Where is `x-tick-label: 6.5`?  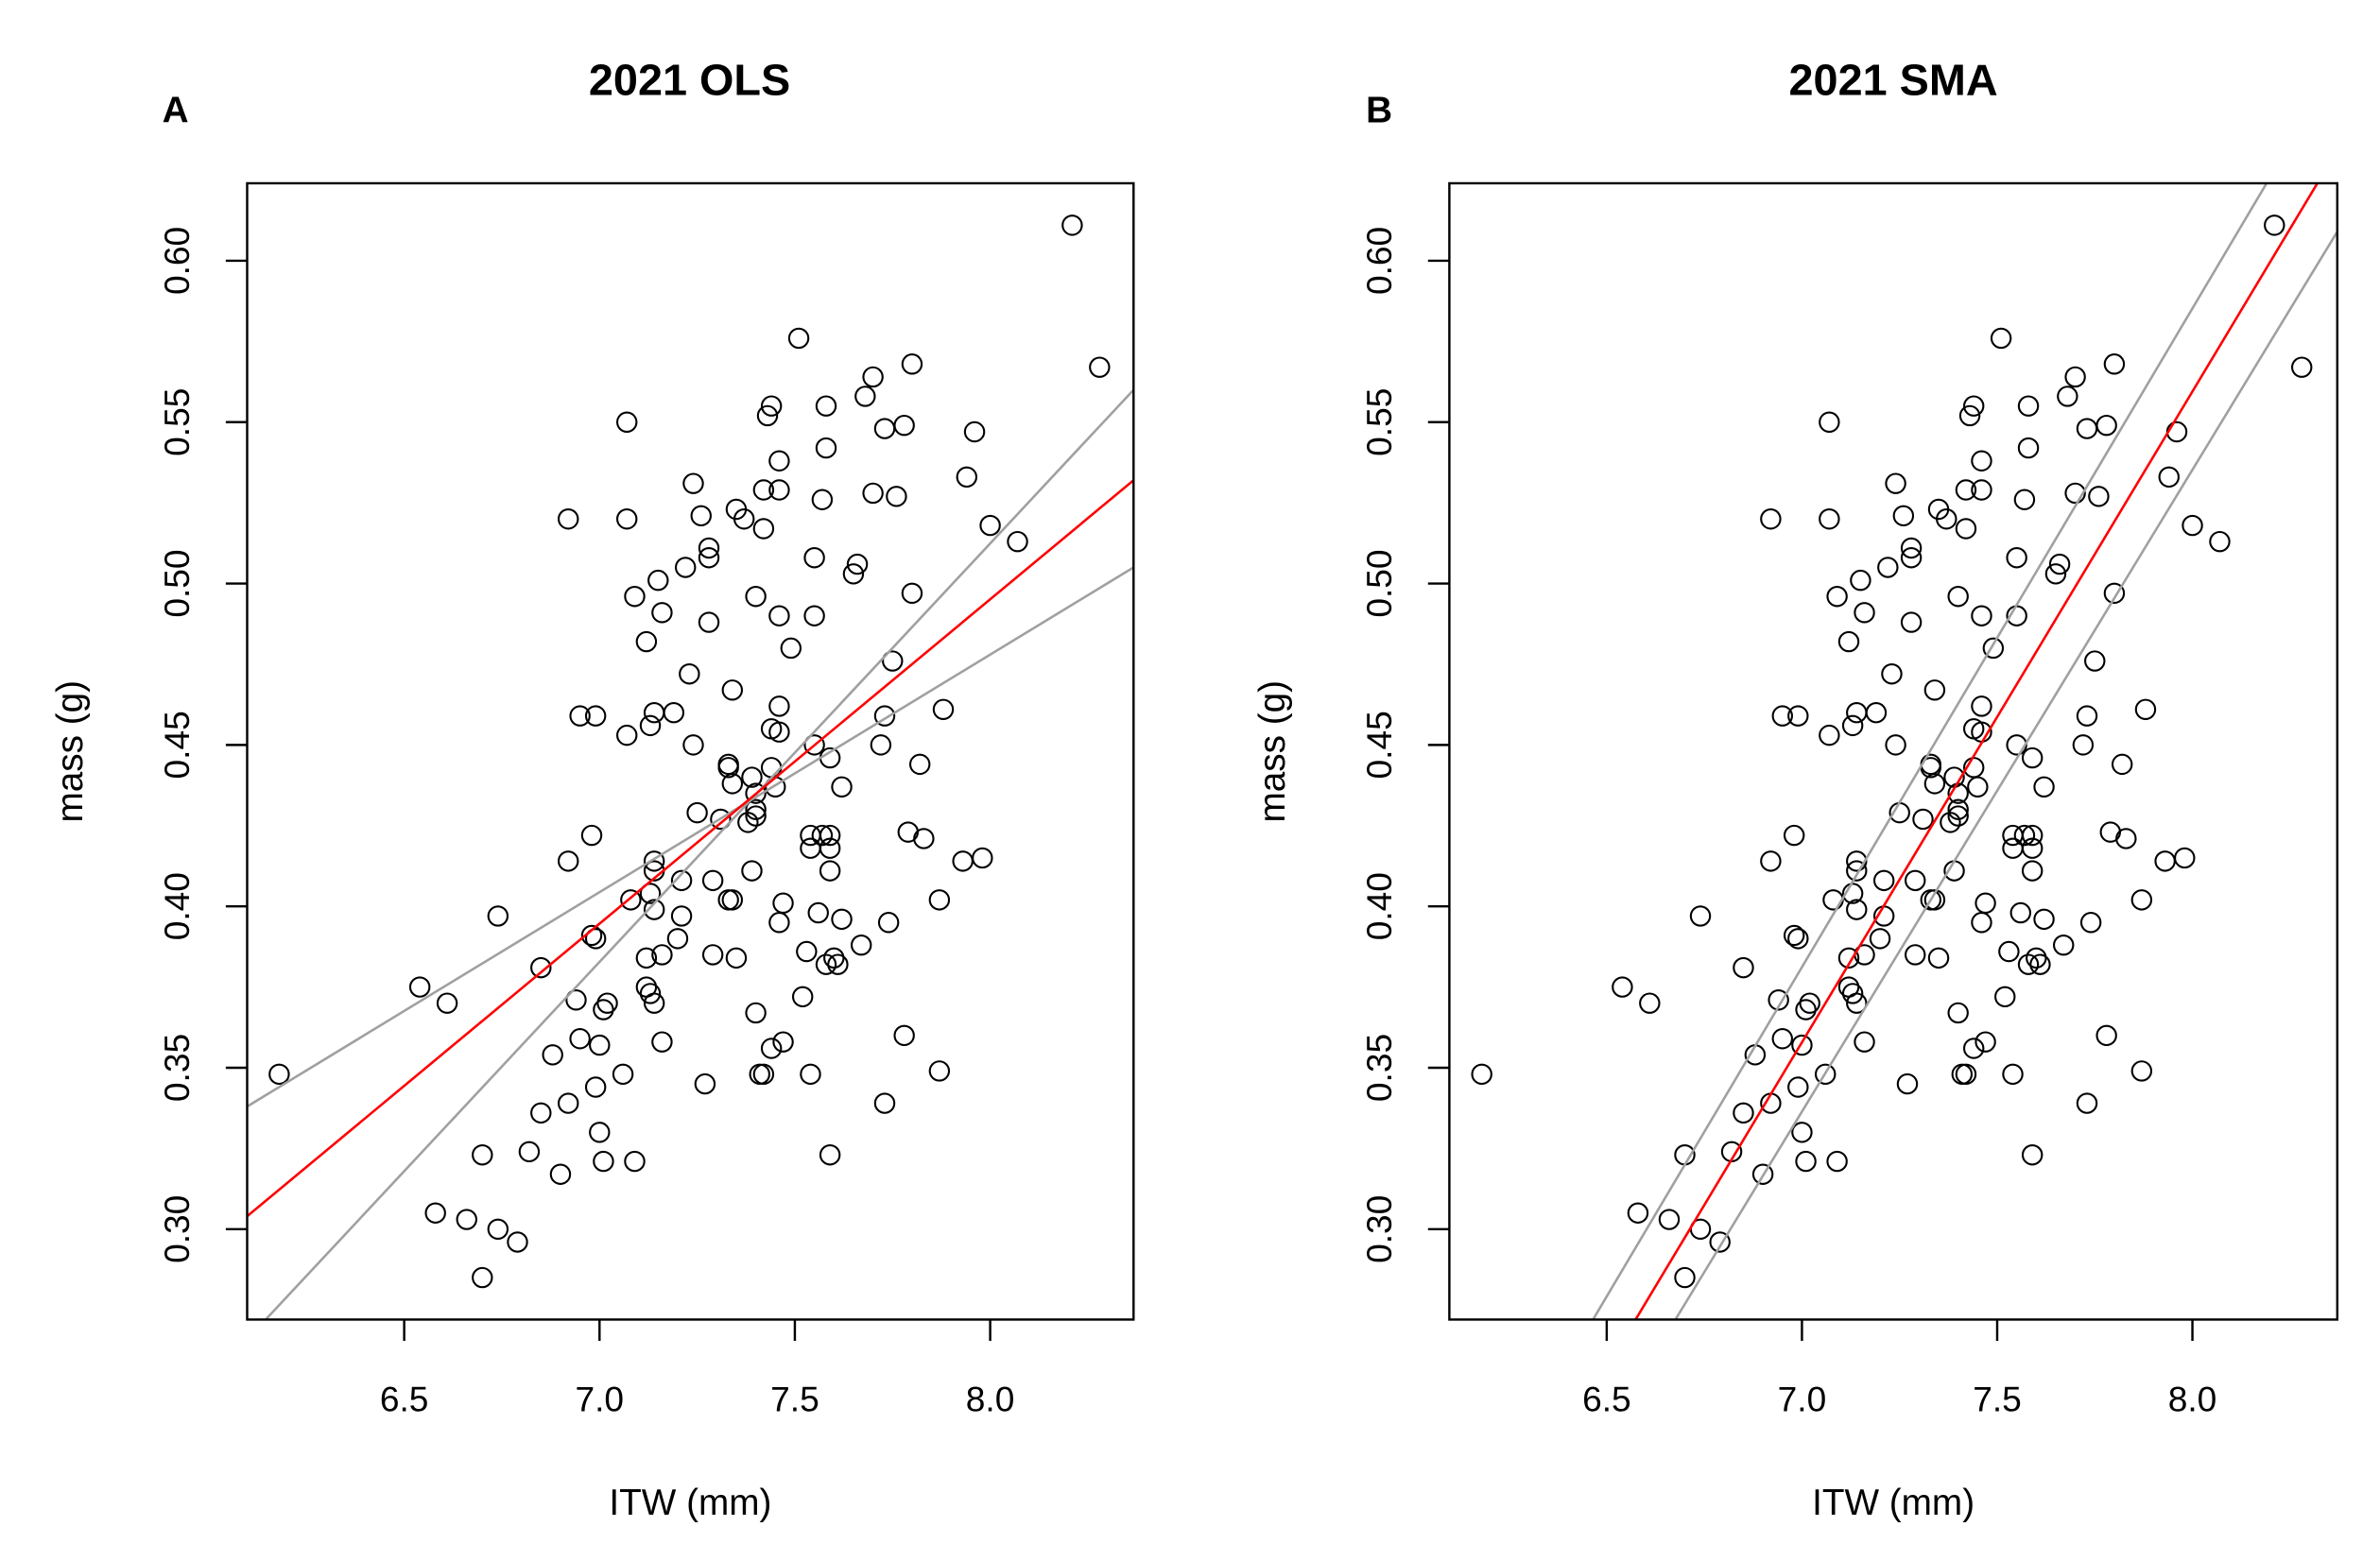 x-tick-label: 6.5 is located at coordinates (404, 1398).